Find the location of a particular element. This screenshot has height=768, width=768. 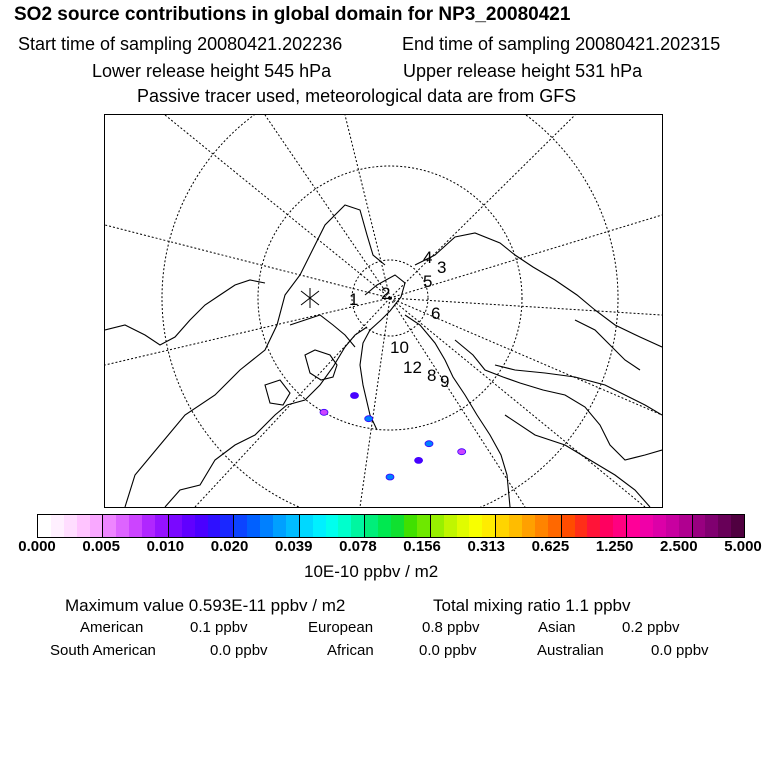

coastline-greenland is located at coordinates (382, 352).